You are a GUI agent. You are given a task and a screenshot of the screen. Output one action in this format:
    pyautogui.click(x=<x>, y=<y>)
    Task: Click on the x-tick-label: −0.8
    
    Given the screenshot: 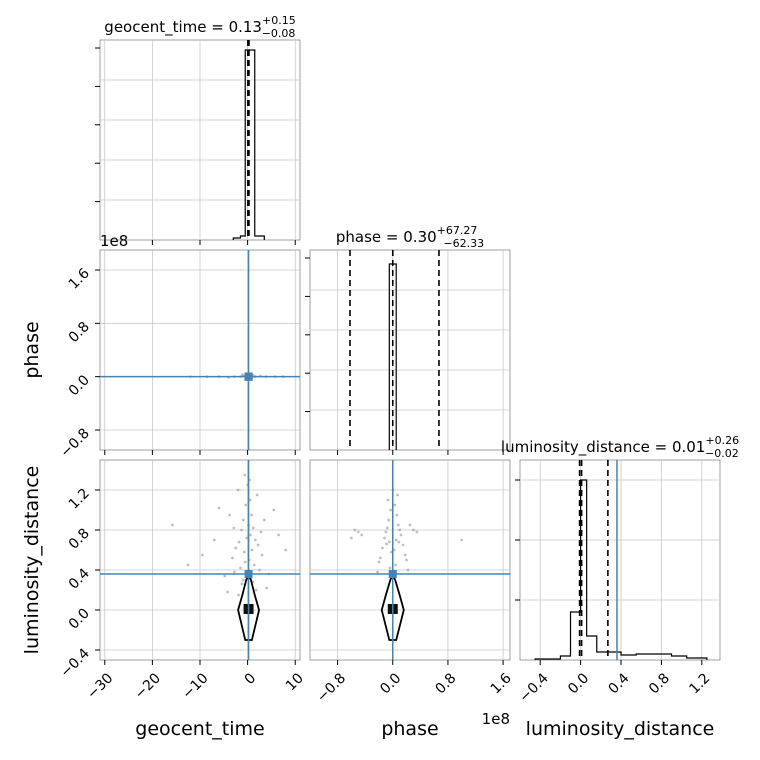 What is the action you would take?
    pyautogui.click(x=331, y=687)
    